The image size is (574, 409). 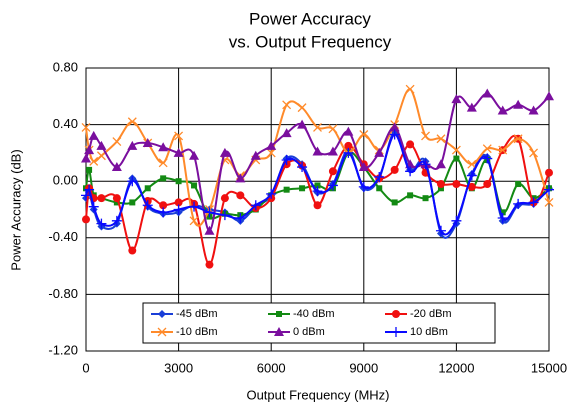 What do you see at coordinates (178, 367) in the screenshot?
I see `x-tick-label: 3000` at bounding box center [178, 367].